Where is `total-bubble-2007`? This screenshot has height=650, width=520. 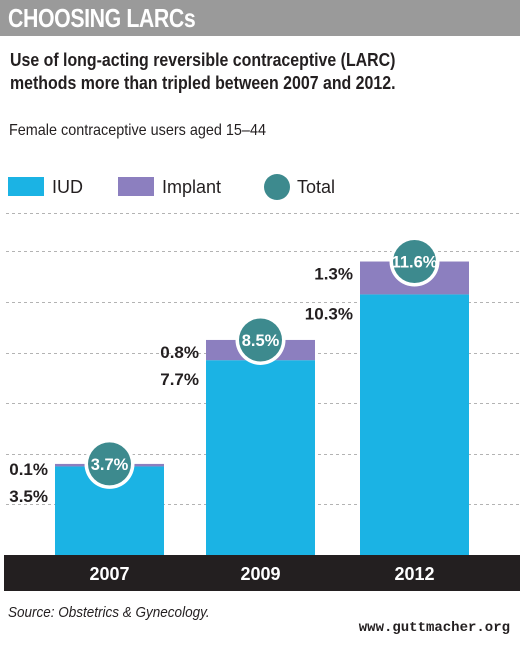 total-bubble-2007 is located at coordinates (109, 464).